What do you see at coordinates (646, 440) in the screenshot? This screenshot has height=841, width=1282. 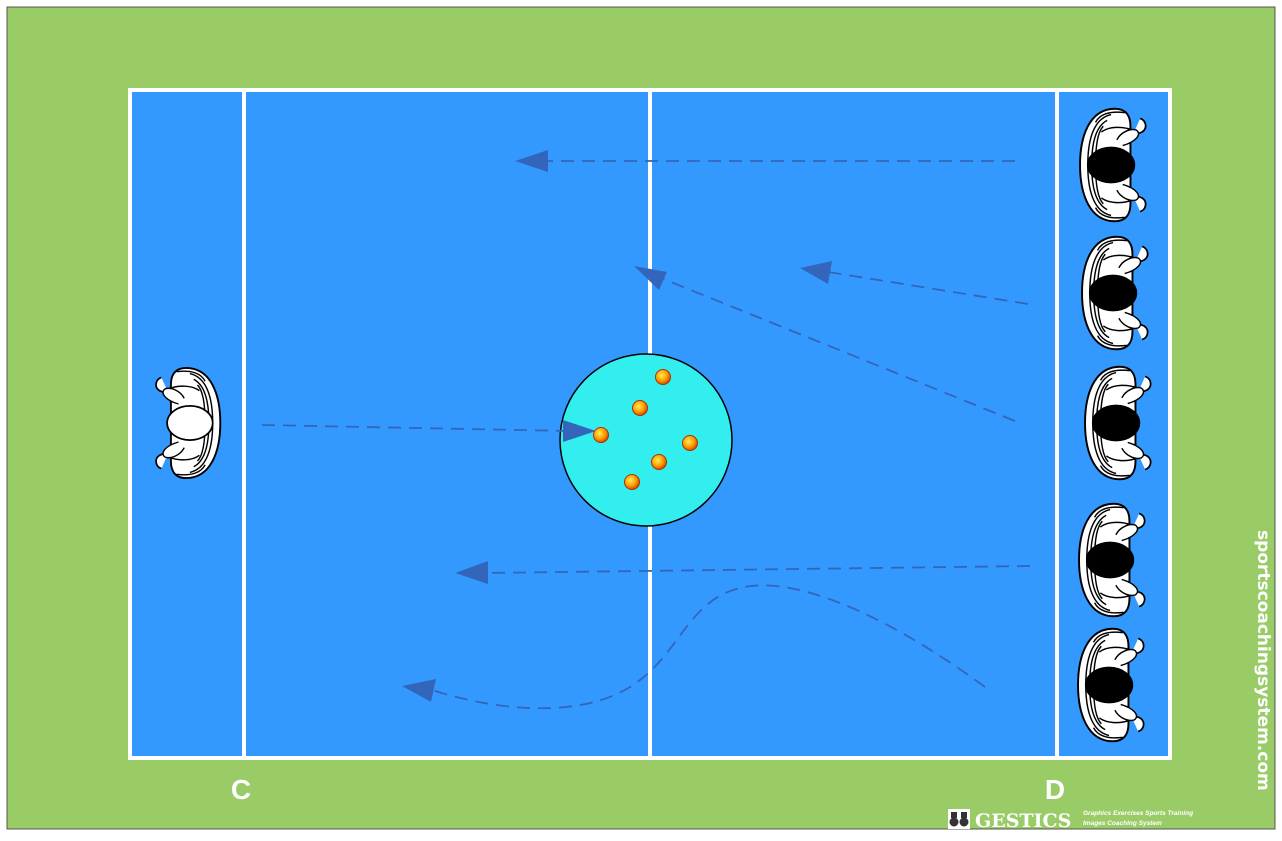 I see `center-circle` at bounding box center [646, 440].